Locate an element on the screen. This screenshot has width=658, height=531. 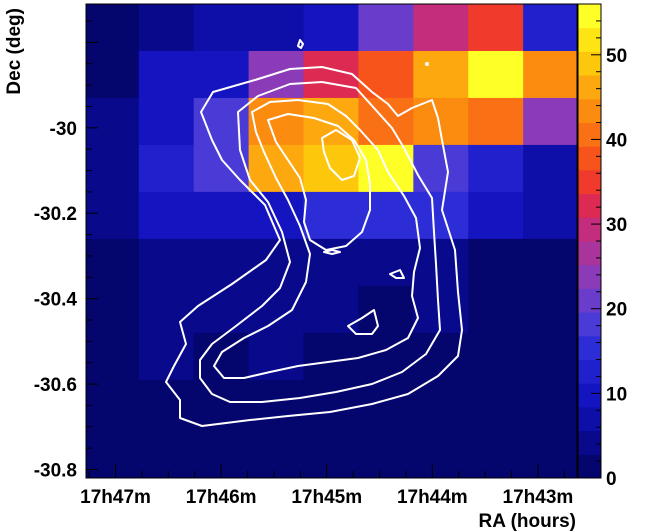
x-axis-ticks: 17h47m 17h46m 17h45m 17h44m 17h43m is located at coordinates (326, 486).